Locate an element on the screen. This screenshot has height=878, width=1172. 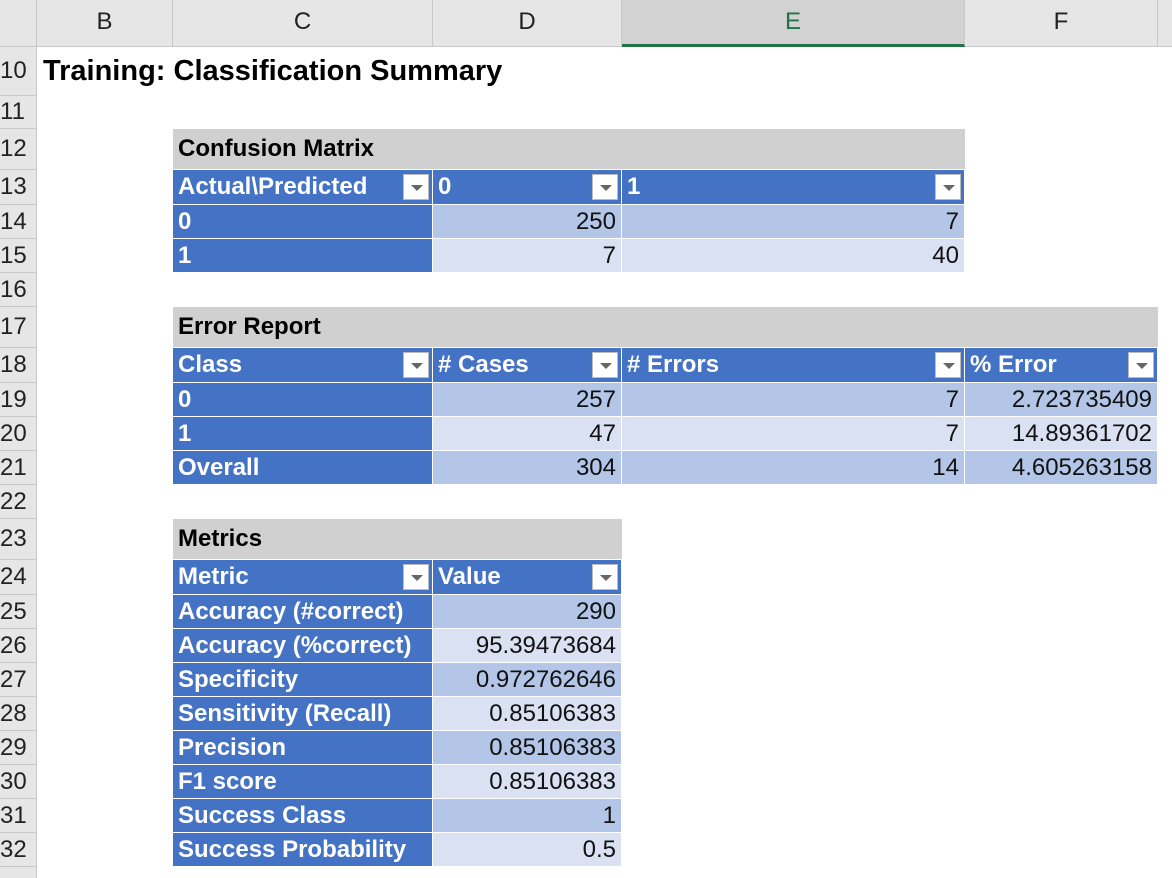
value-cell: 0.5 is located at coordinates (527, 850).